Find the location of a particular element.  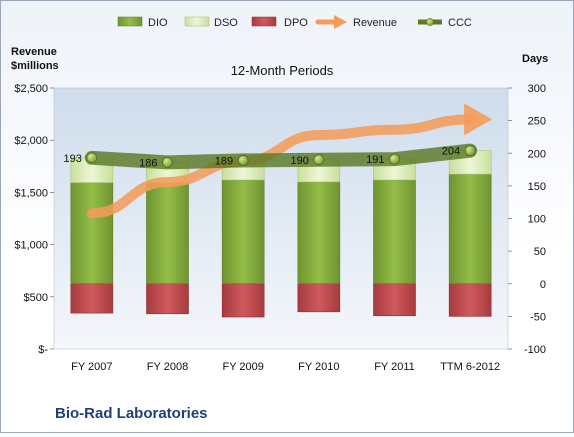

category-label: FY 2007 is located at coordinates (91, 367).